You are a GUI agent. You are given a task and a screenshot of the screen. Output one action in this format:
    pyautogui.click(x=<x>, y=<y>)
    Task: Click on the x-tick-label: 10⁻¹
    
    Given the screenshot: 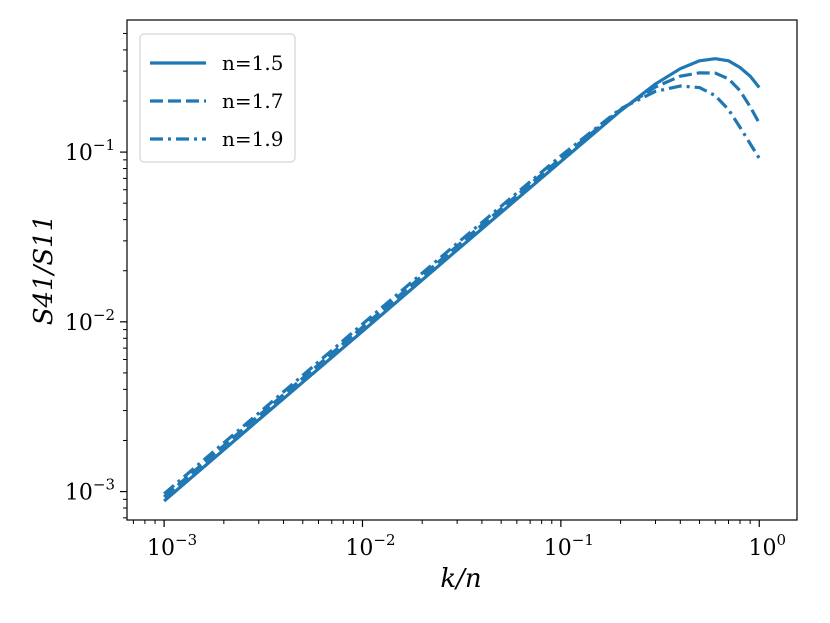 What is the action you would take?
    pyautogui.click(x=569, y=546)
    